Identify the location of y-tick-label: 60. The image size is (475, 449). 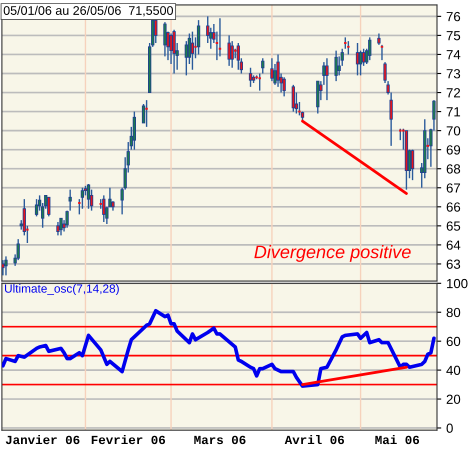
(453, 341).